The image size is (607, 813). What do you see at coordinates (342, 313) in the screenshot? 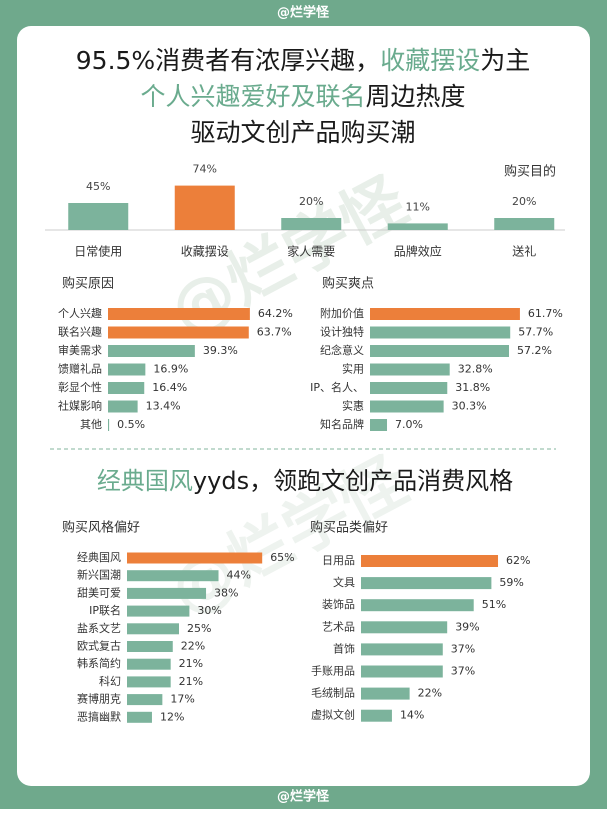
I see `category-label: 附加价值` at bounding box center [342, 313].